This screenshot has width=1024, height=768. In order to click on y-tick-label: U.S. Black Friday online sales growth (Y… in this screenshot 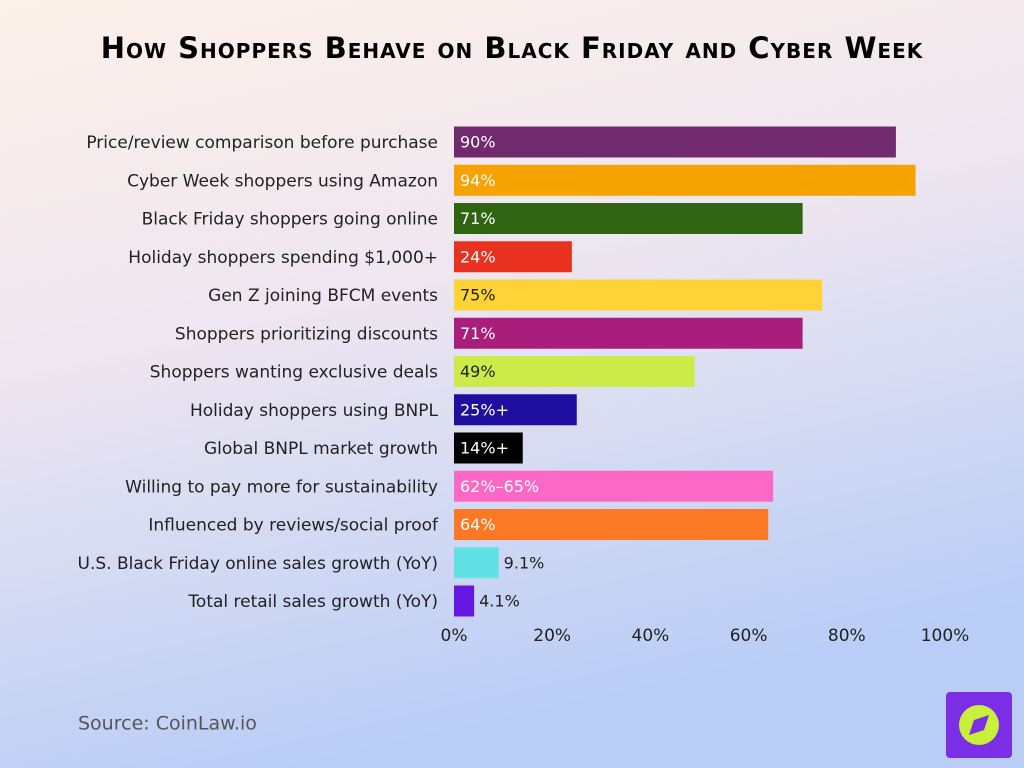, I will do `click(258, 564)`.